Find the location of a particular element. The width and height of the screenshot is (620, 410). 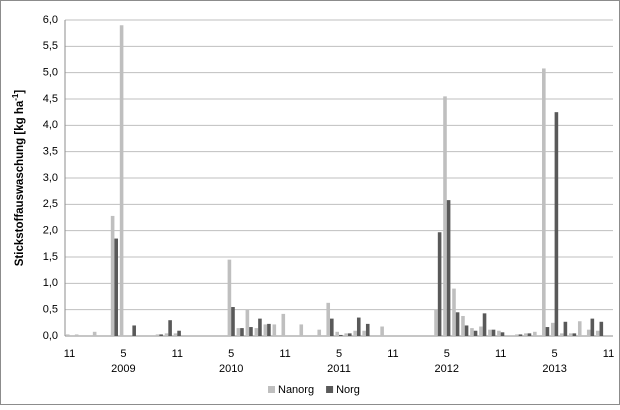

y-tick-label: 5,0 is located at coordinates (50, 73).